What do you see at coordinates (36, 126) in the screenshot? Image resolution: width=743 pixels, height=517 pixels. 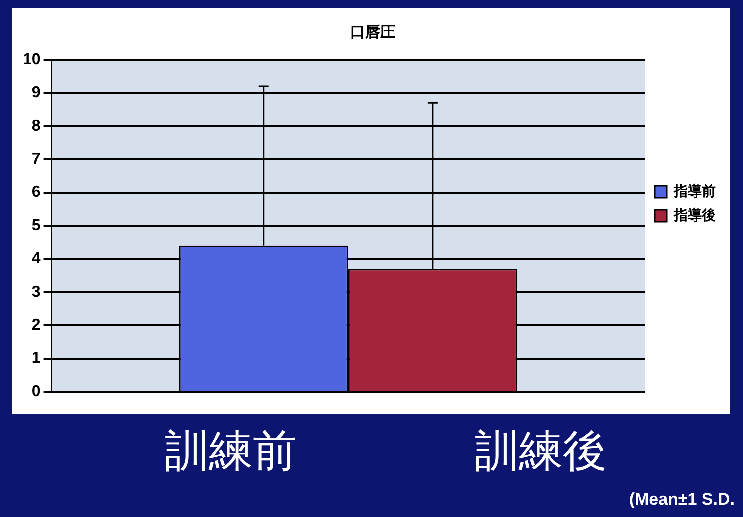 I see `y-tick-label: 8` at bounding box center [36, 126].